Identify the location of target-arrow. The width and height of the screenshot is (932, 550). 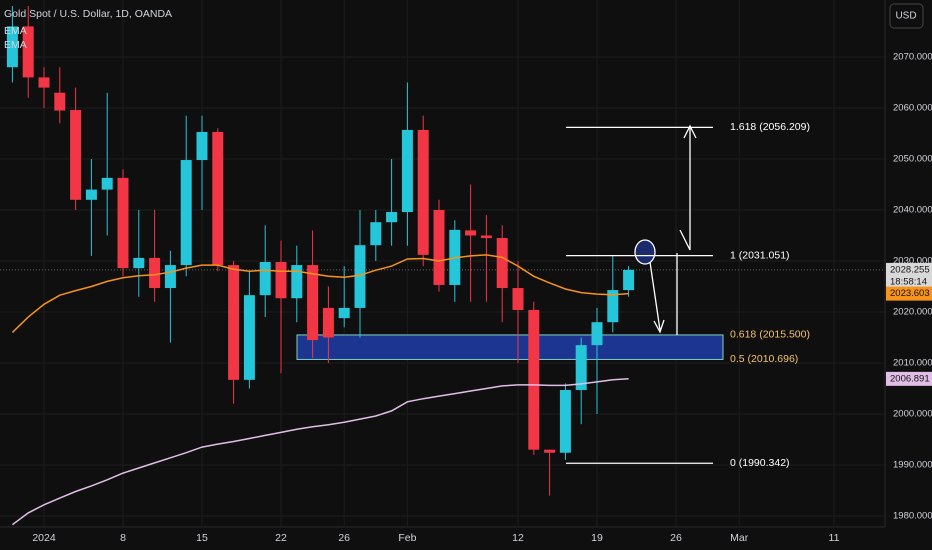
(685, 189).